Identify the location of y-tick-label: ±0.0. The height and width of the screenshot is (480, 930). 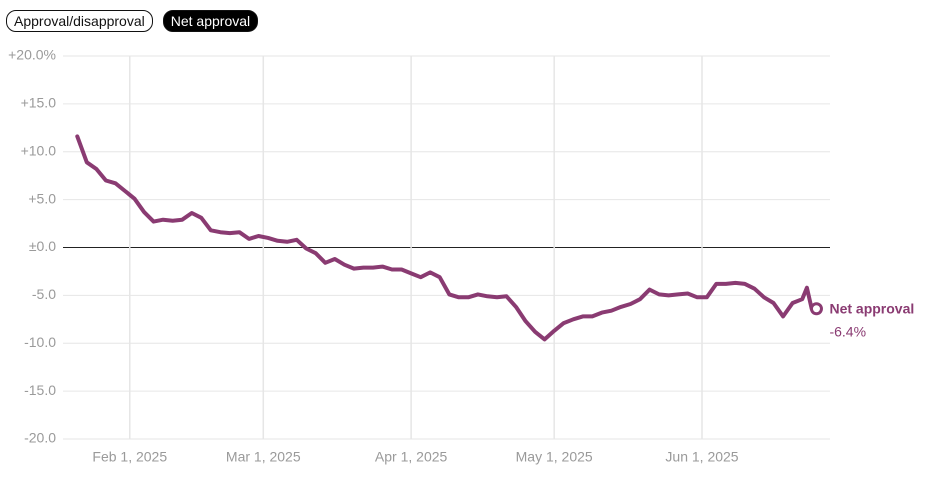
(42, 246).